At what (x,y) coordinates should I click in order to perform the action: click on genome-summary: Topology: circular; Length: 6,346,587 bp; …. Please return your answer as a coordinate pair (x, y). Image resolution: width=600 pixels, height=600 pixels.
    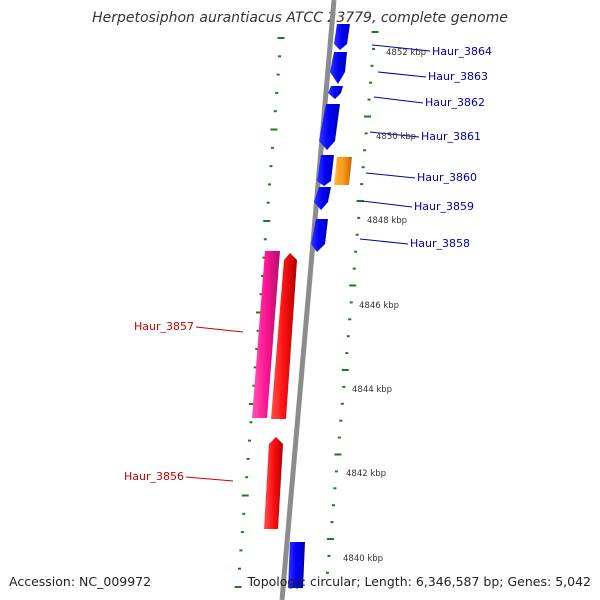
    Looking at the image, I should click on (419, 581).